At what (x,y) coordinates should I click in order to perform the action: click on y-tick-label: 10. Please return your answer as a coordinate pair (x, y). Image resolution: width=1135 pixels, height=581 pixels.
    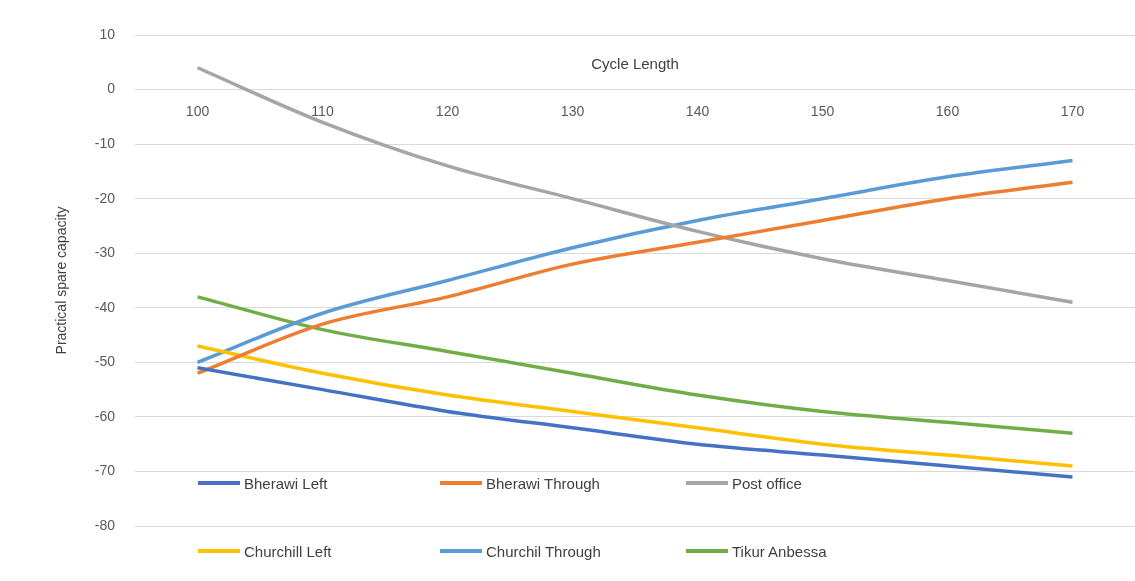
    Looking at the image, I should click on (107, 33).